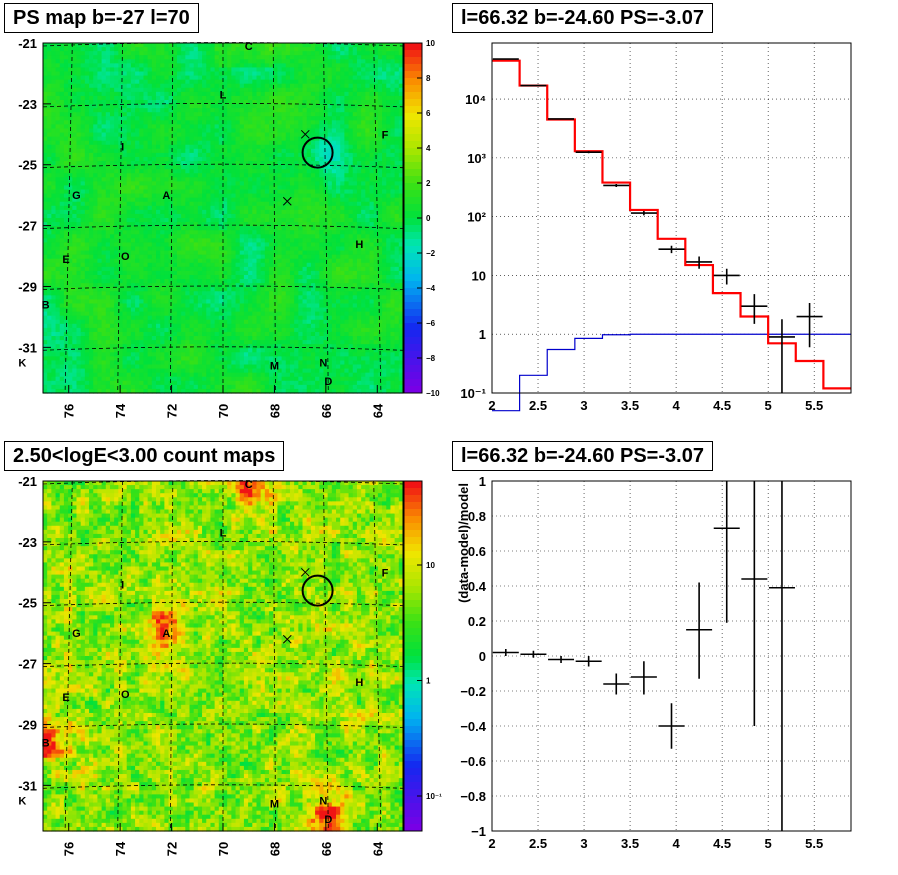 The image size is (898, 875). Describe the element at coordinates (27, 724) in the screenshot. I see `count-map-ytick-label: -29` at that location.